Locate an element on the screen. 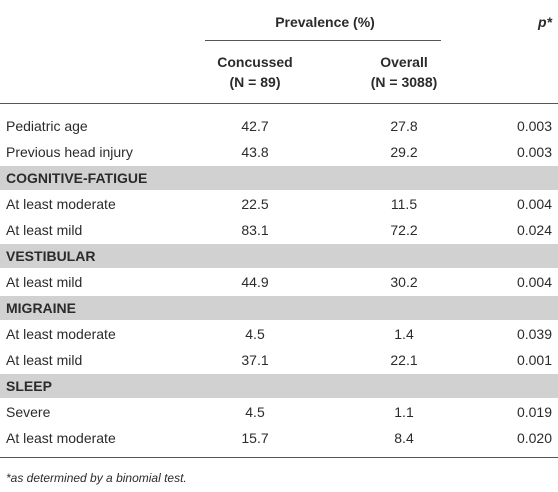  cell: 22.5 is located at coordinates (255, 204).